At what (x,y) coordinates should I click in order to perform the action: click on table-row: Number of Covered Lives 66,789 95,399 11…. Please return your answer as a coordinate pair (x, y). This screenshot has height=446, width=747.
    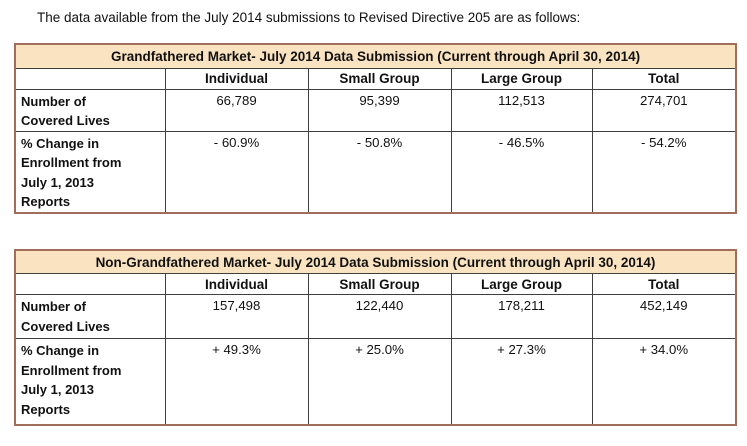
    Looking at the image, I should click on (375, 110).